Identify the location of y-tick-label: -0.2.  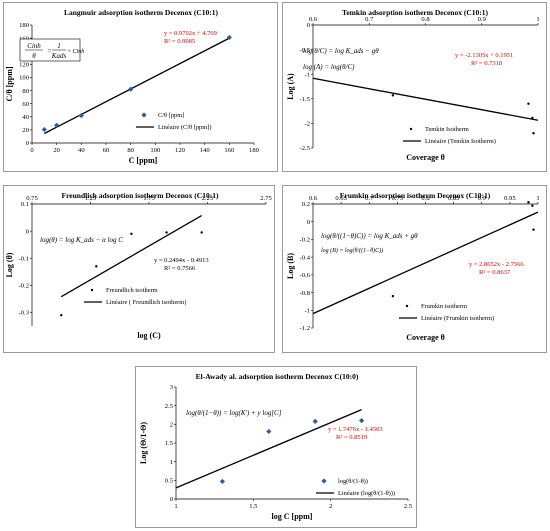
(305, 240).